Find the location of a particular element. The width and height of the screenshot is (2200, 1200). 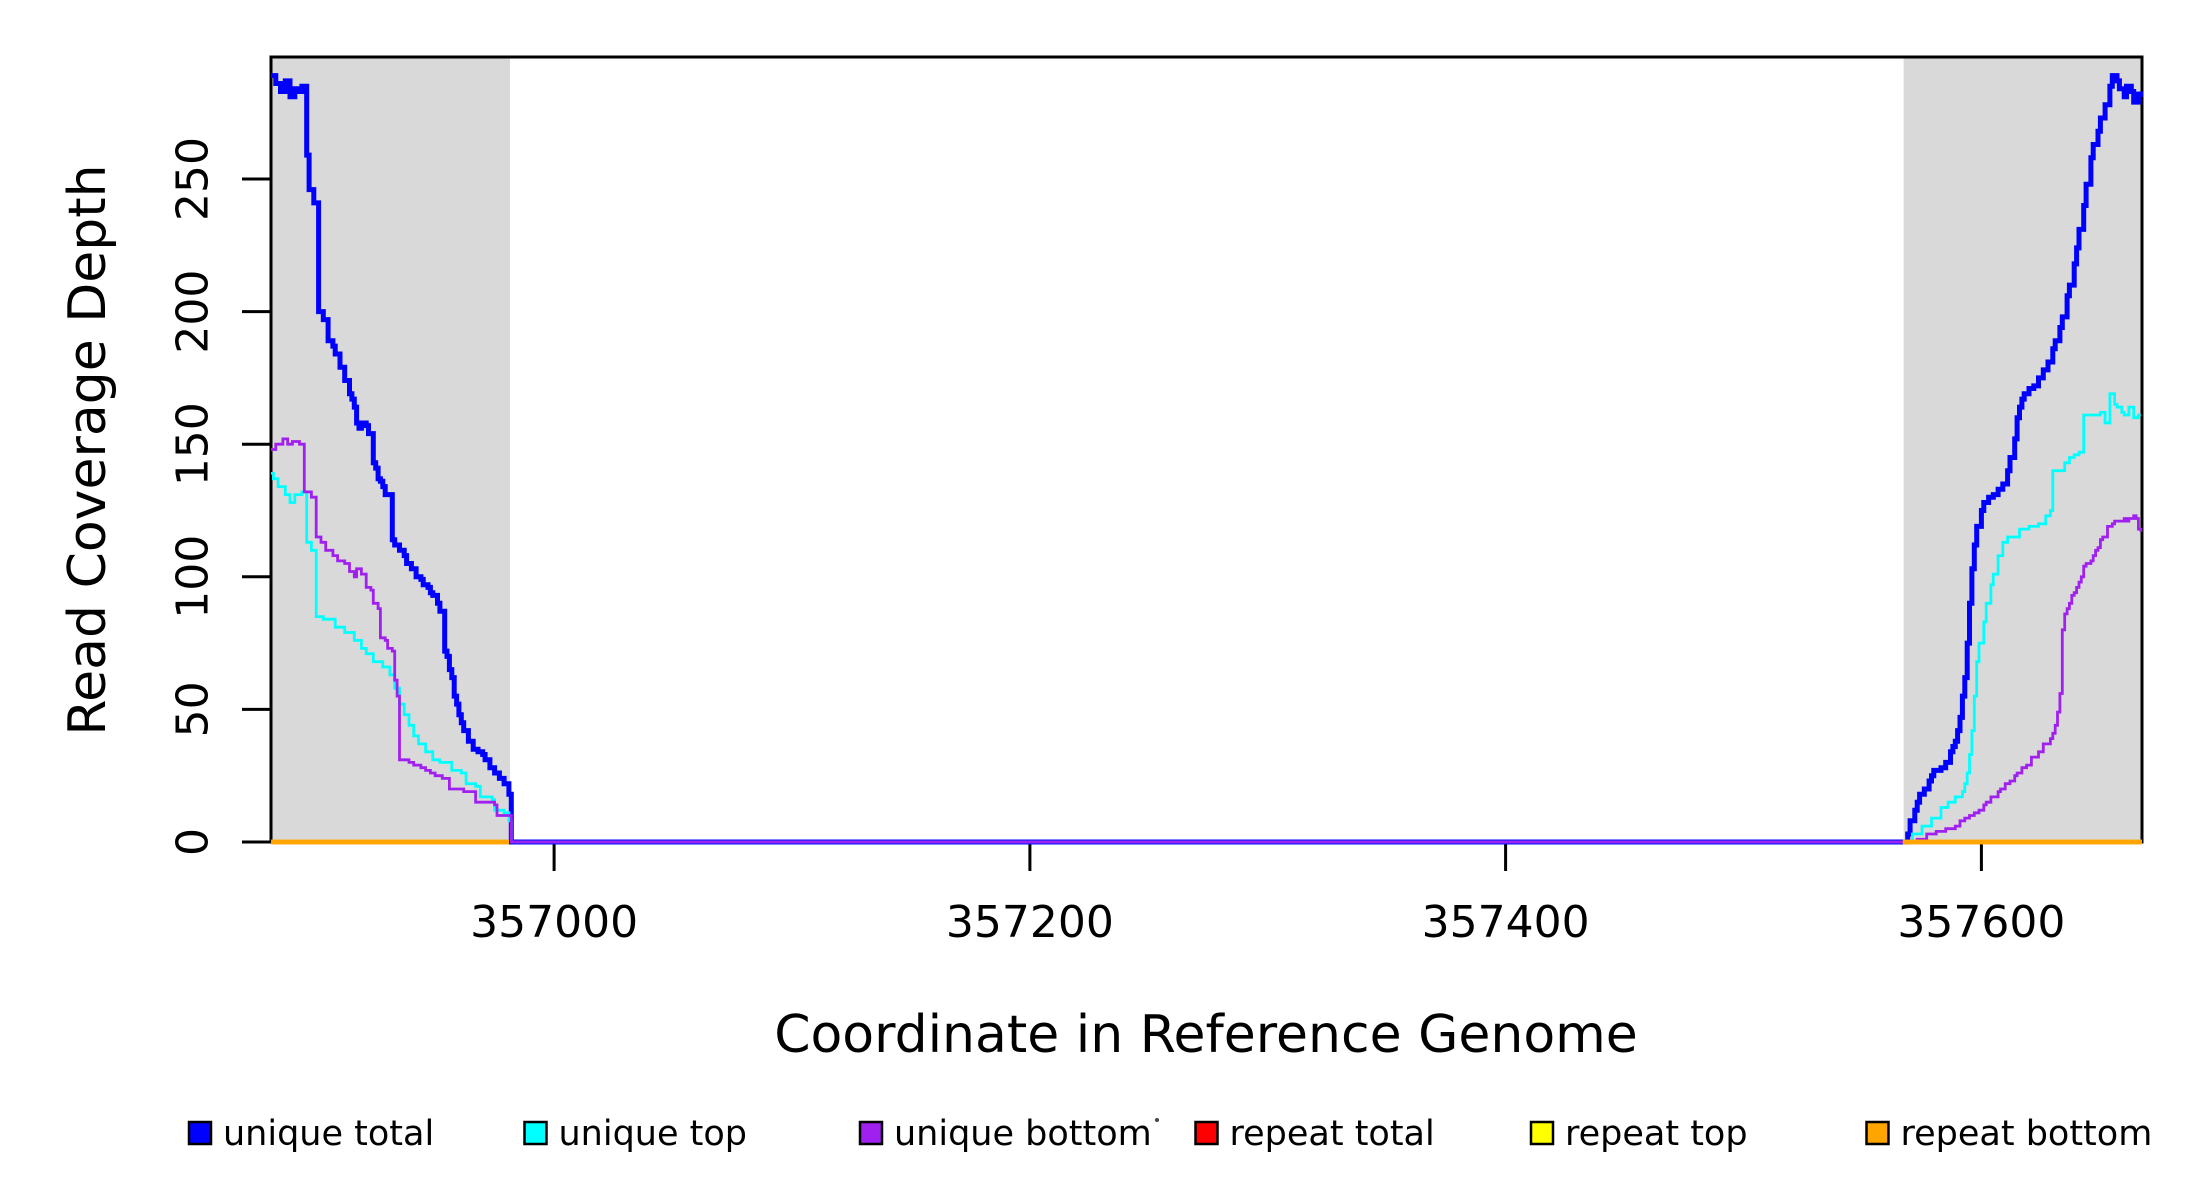

legend-swatch-repeat-bottom-icon is located at coordinates (1877, 1133).